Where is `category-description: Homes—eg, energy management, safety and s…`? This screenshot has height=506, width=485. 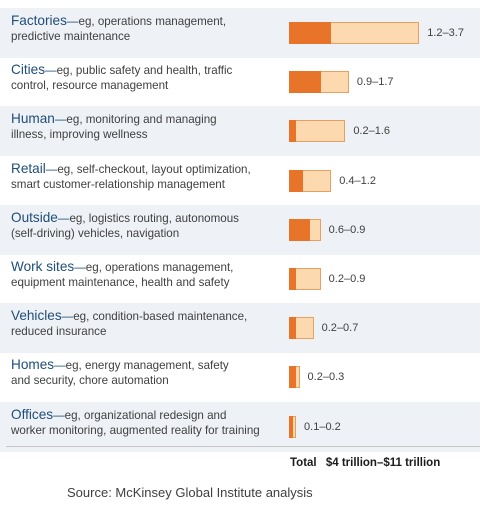 category-description: Homes—eg, energy management, safety and s… is located at coordinates (120, 372).